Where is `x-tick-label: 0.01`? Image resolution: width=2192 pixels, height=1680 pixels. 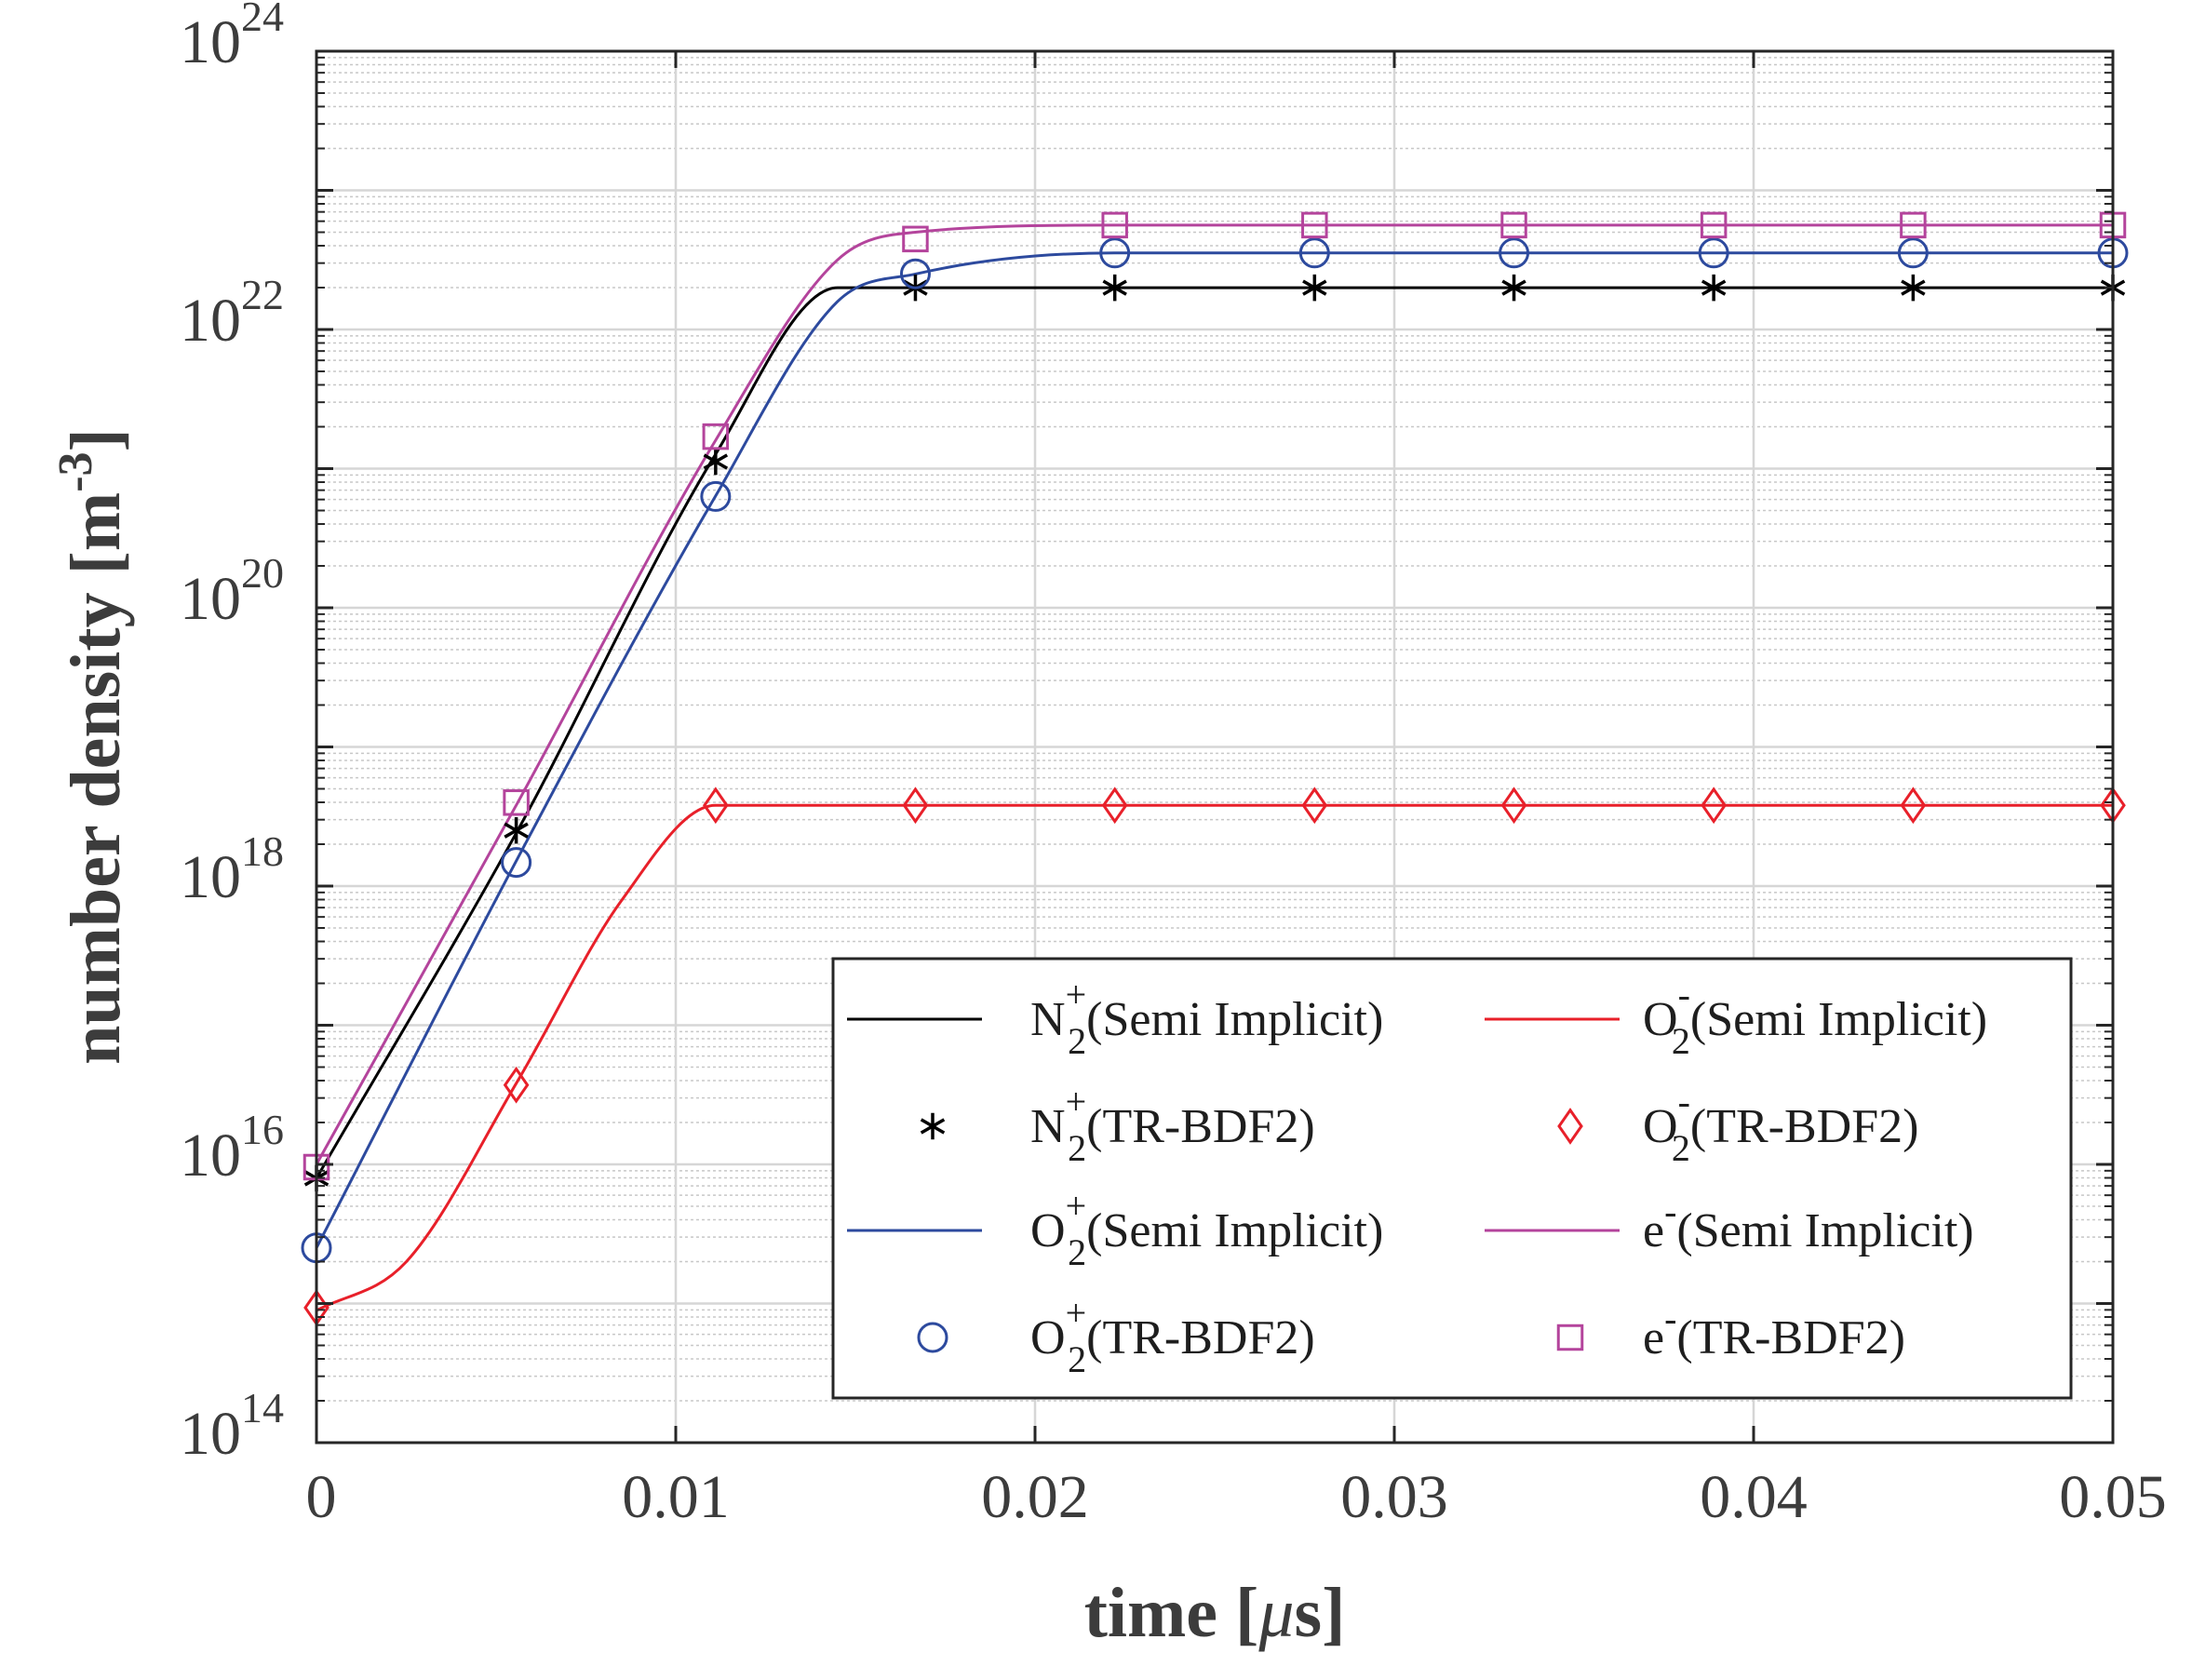 x-tick-label: 0.01 is located at coordinates (676, 1497).